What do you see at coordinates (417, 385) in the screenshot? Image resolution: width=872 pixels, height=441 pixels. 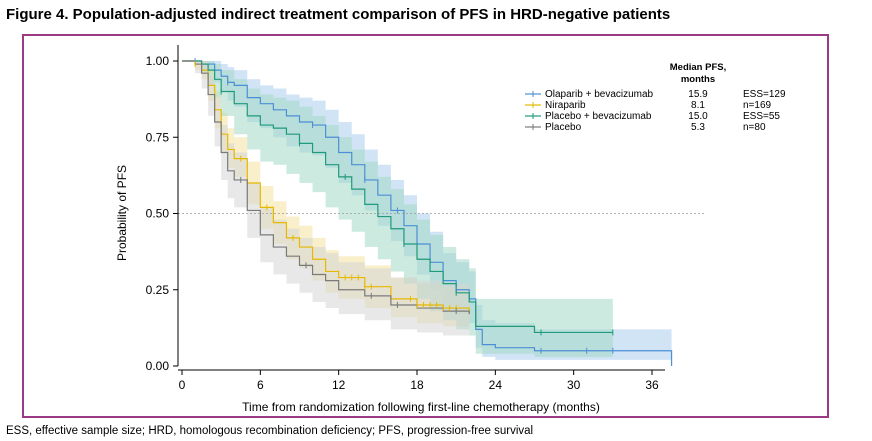 I see `x-tick-label: 18` at bounding box center [417, 385].